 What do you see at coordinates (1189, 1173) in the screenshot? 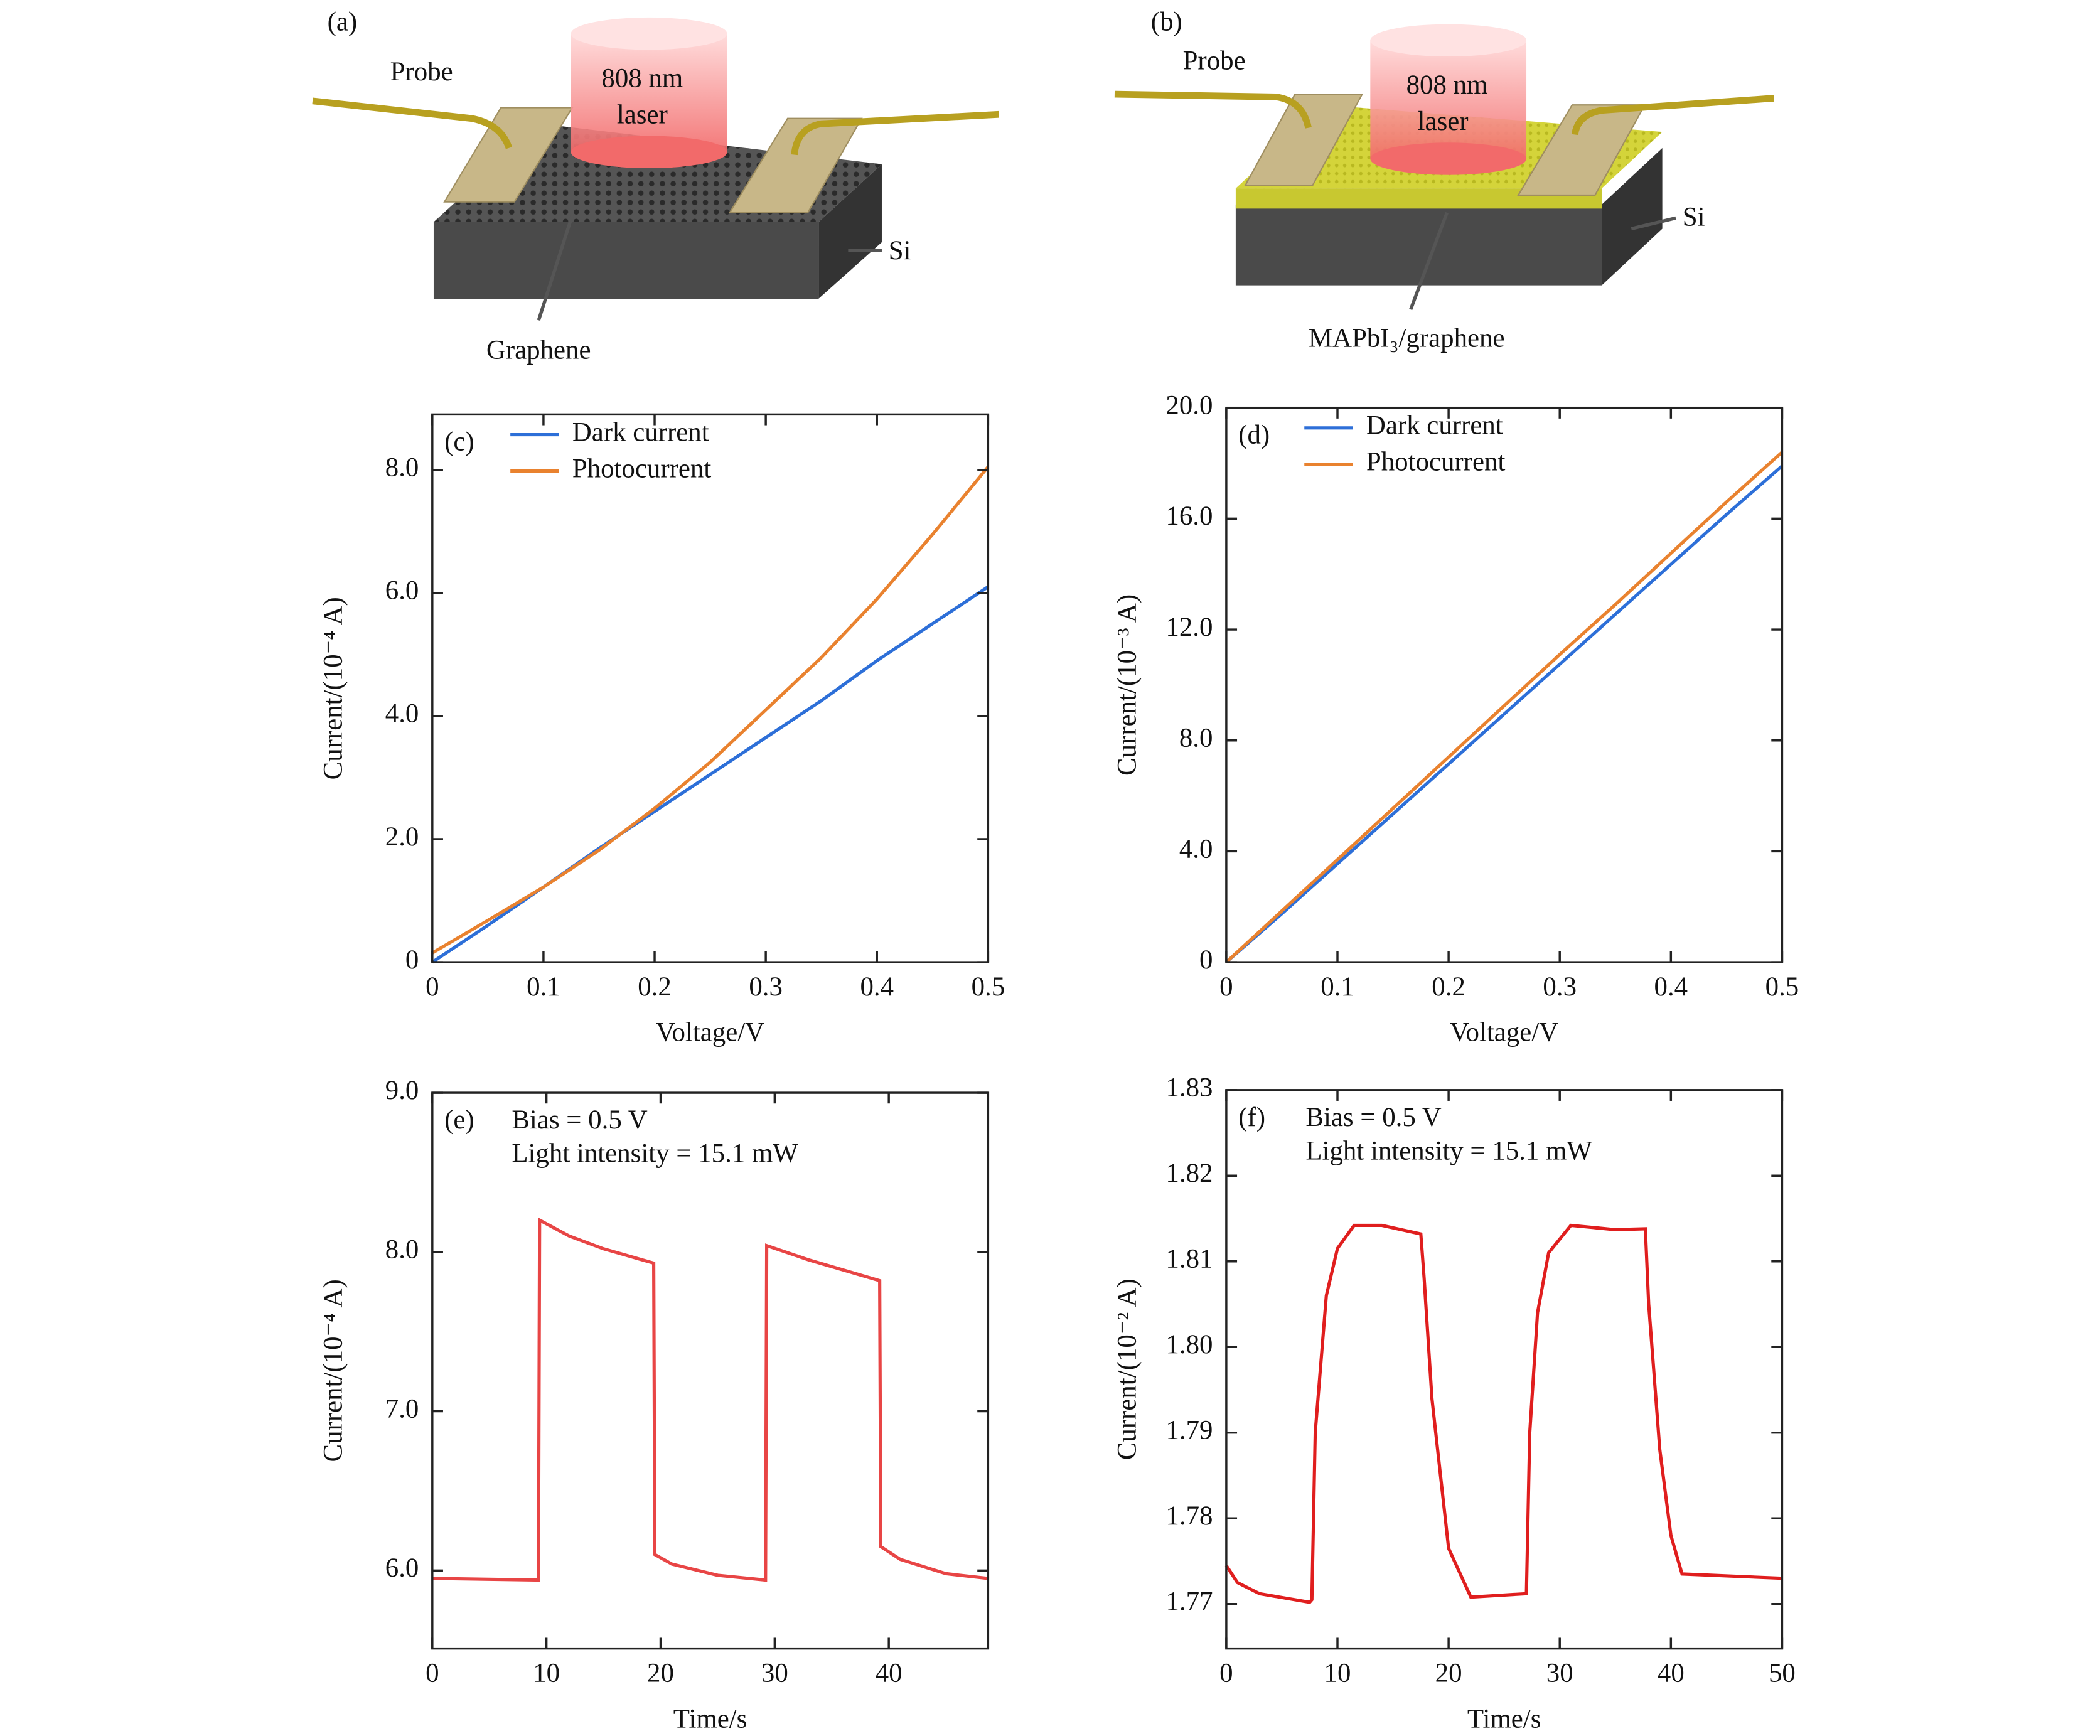
I see `y-tick-label: 1.82` at bounding box center [1189, 1173].